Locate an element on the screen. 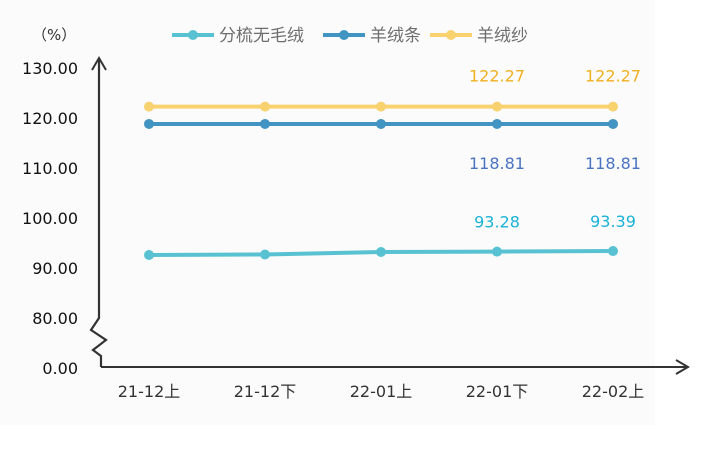 This screenshot has width=725, height=451. y-tick-label: 0.00 is located at coordinates (60, 368).